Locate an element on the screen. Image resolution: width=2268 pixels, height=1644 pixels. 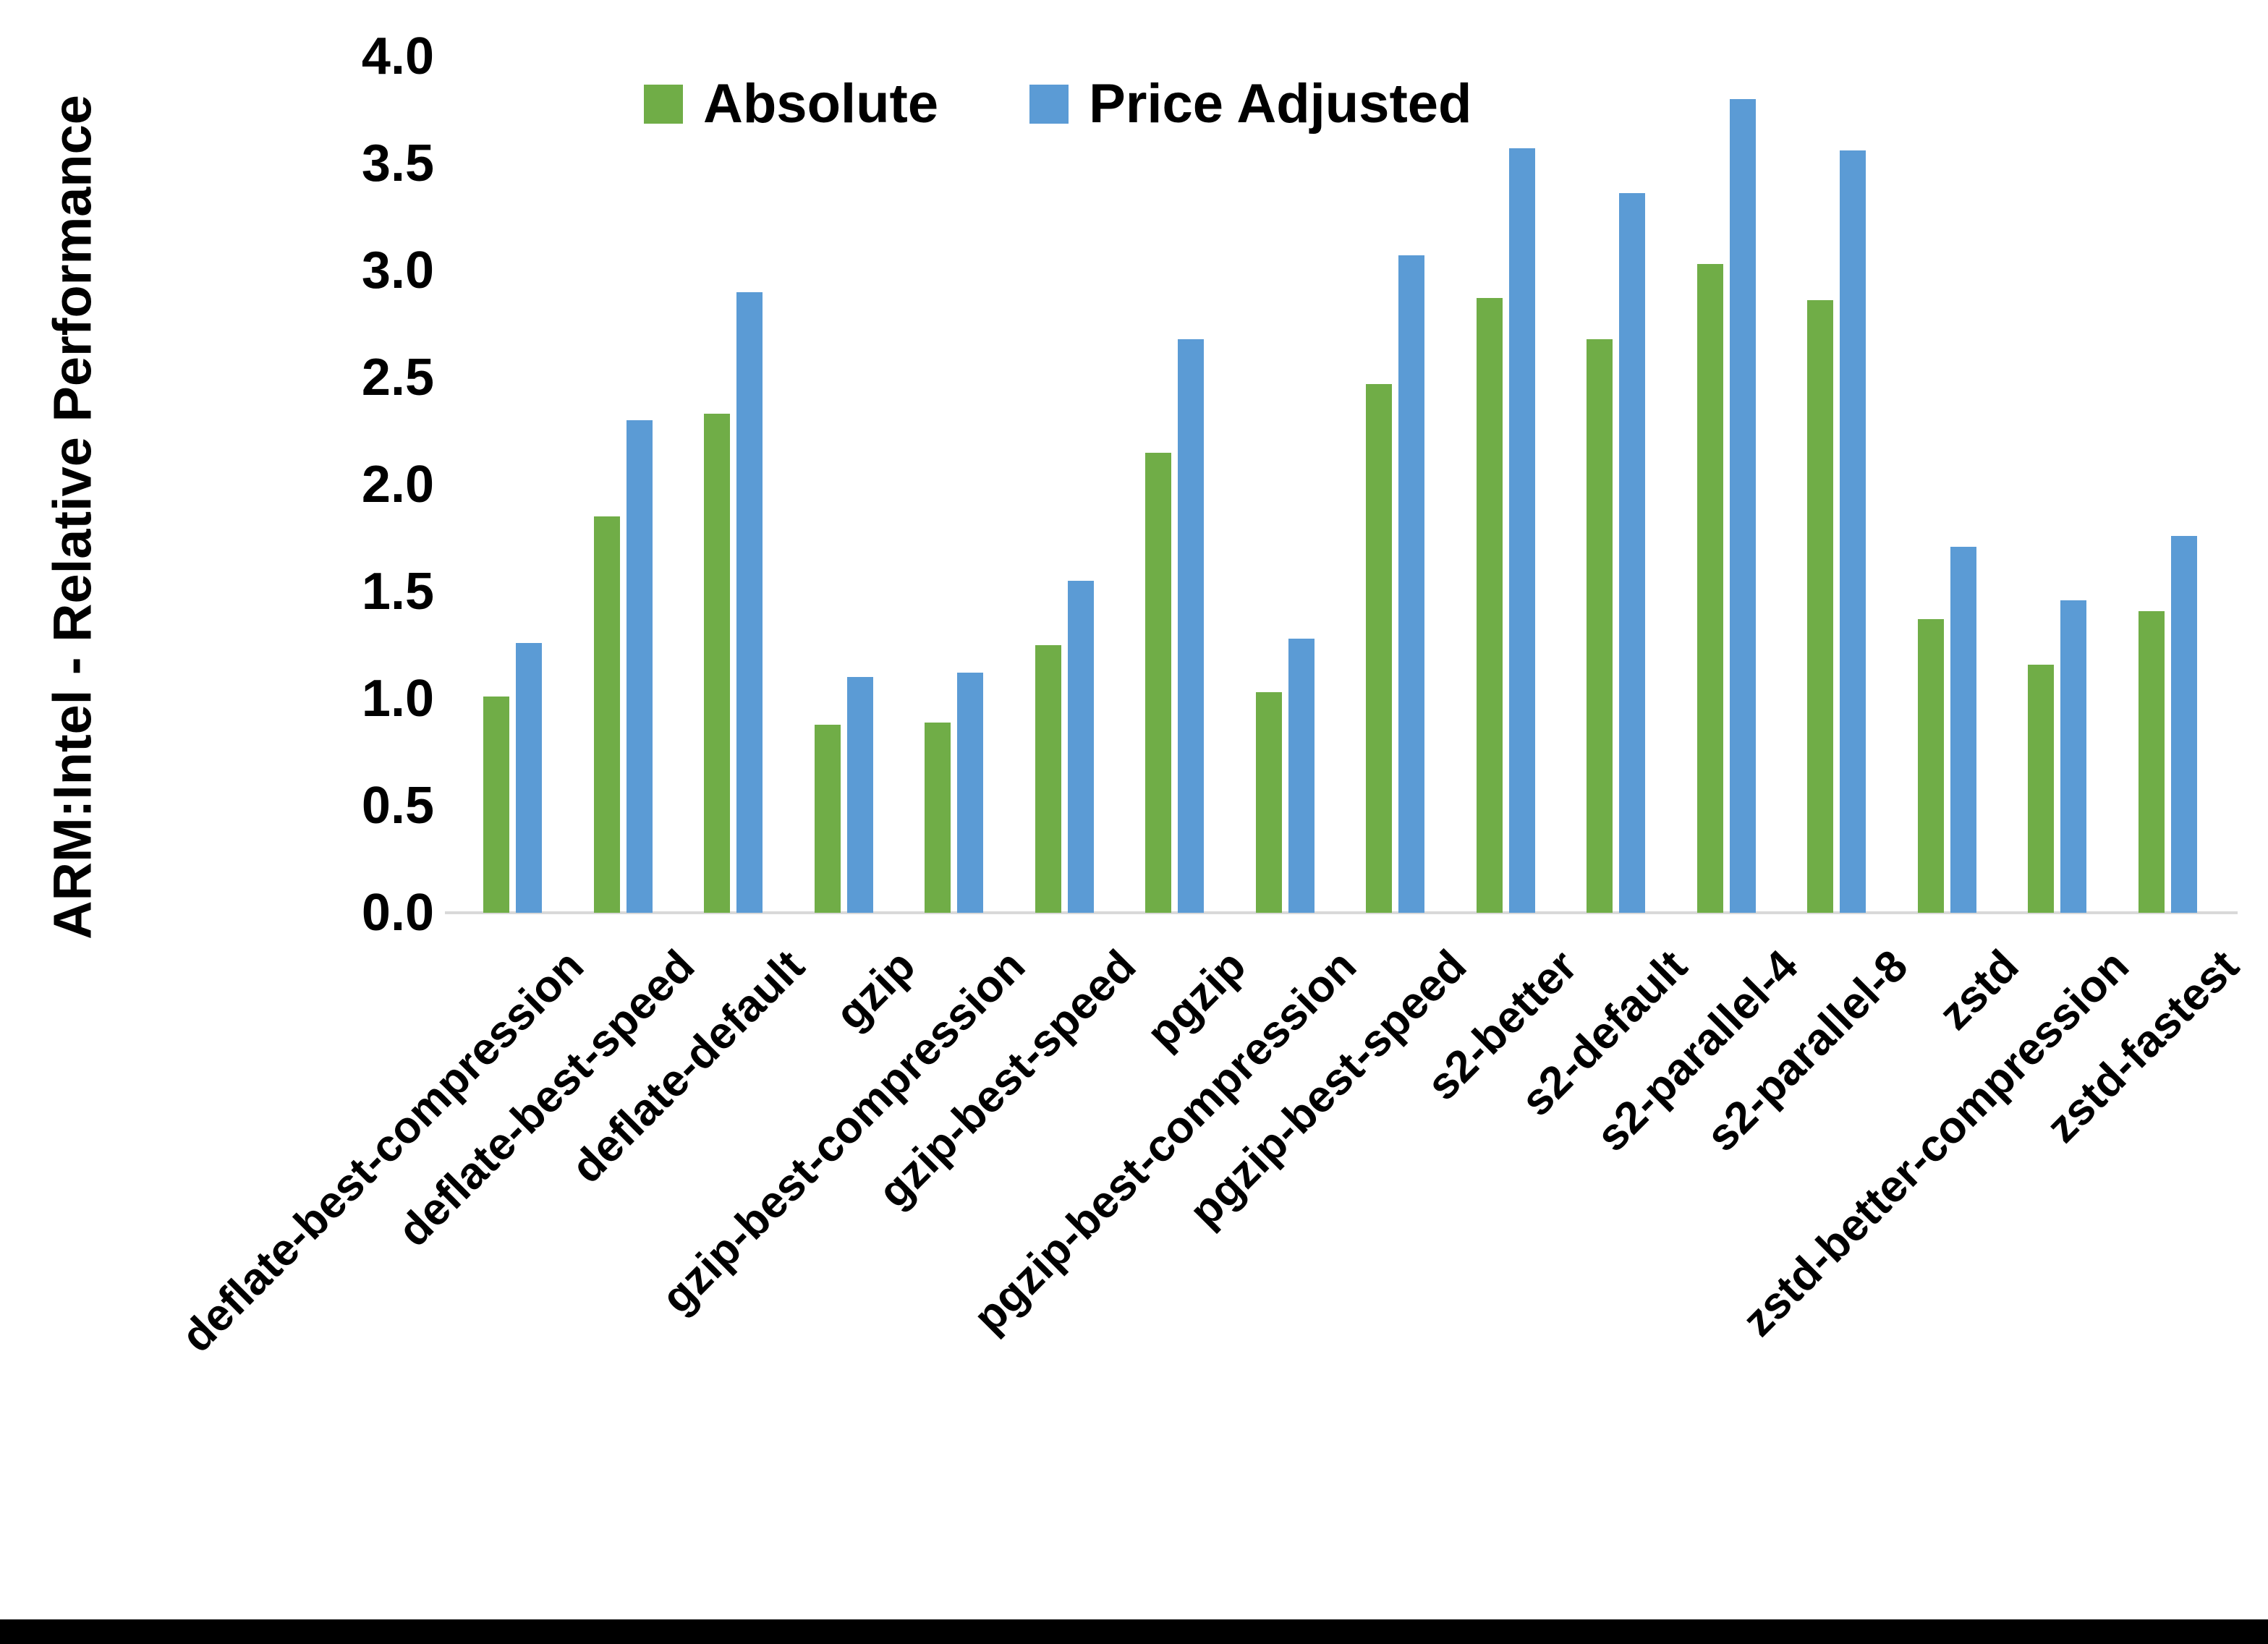
y-tick-label: 0.5 is located at coordinates (397, 806).